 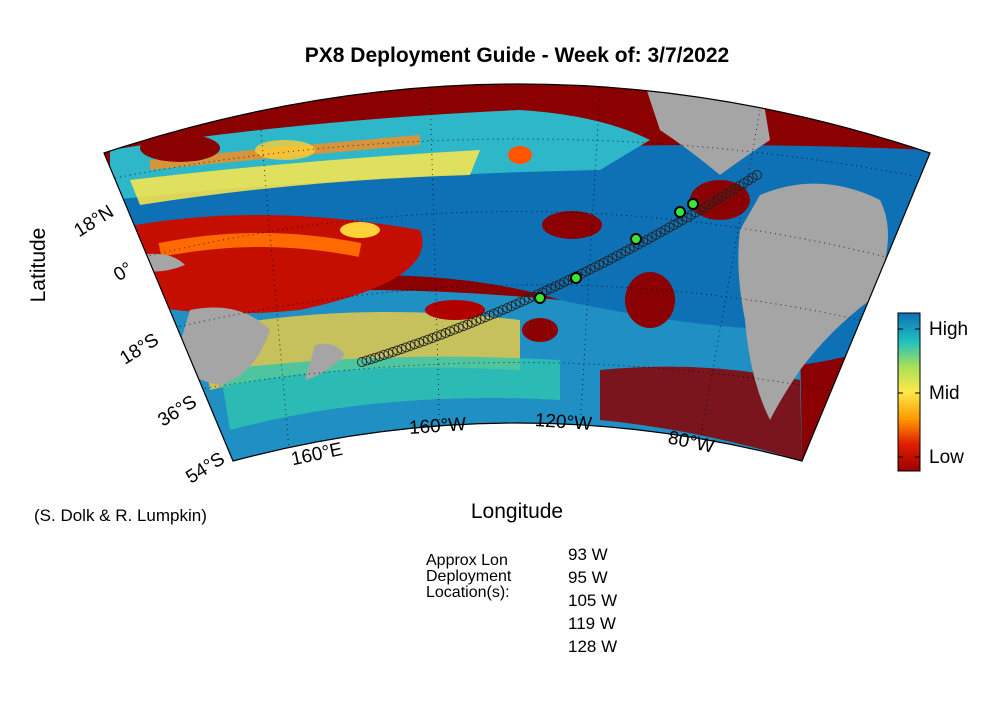 What do you see at coordinates (946, 457) in the screenshot?
I see `colorbar-label-low: Low` at bounding box center [946, 457].